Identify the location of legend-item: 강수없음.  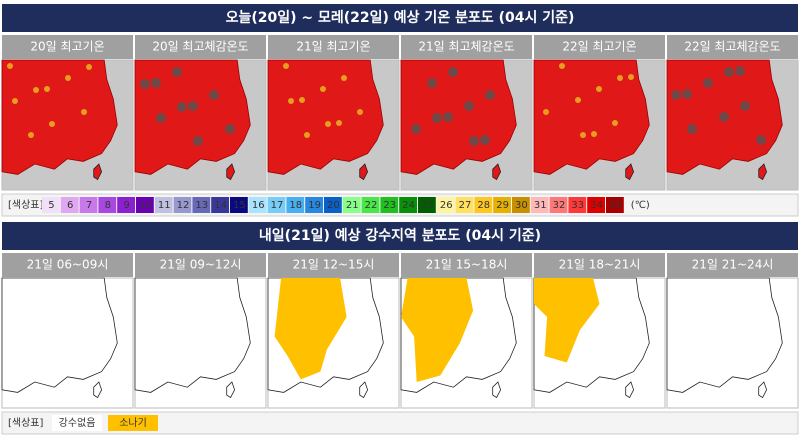
(77, 422).